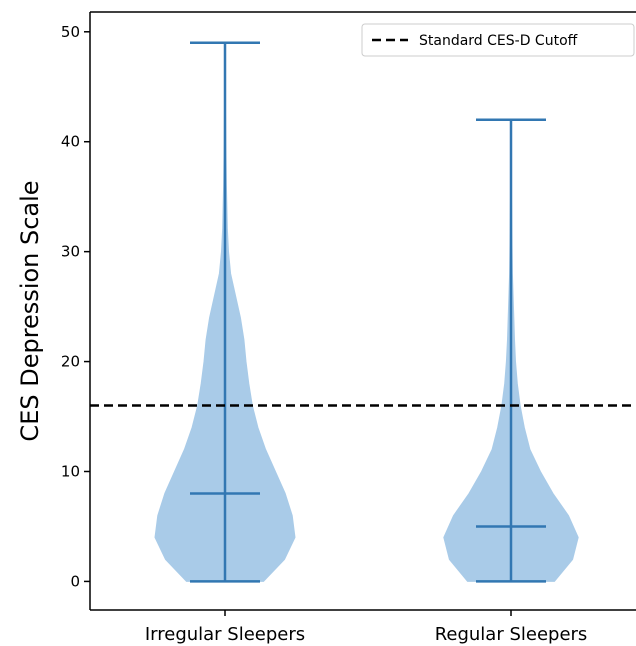 This screenshot has width=636, height=646. What do you see at coordinates (70, 142) in the screenshot?
I see `y-tick-label-40: 40` at bounding box center [70, 142].